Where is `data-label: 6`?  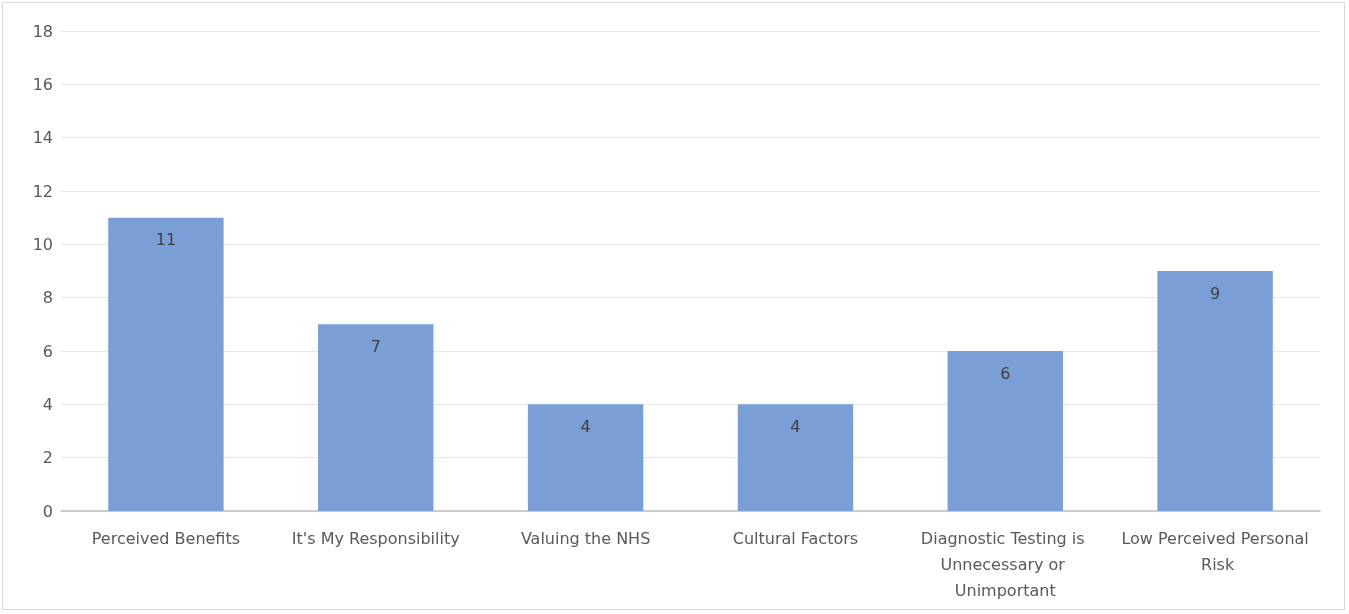 data-label: 6 is located at coordinates (1005, 373).